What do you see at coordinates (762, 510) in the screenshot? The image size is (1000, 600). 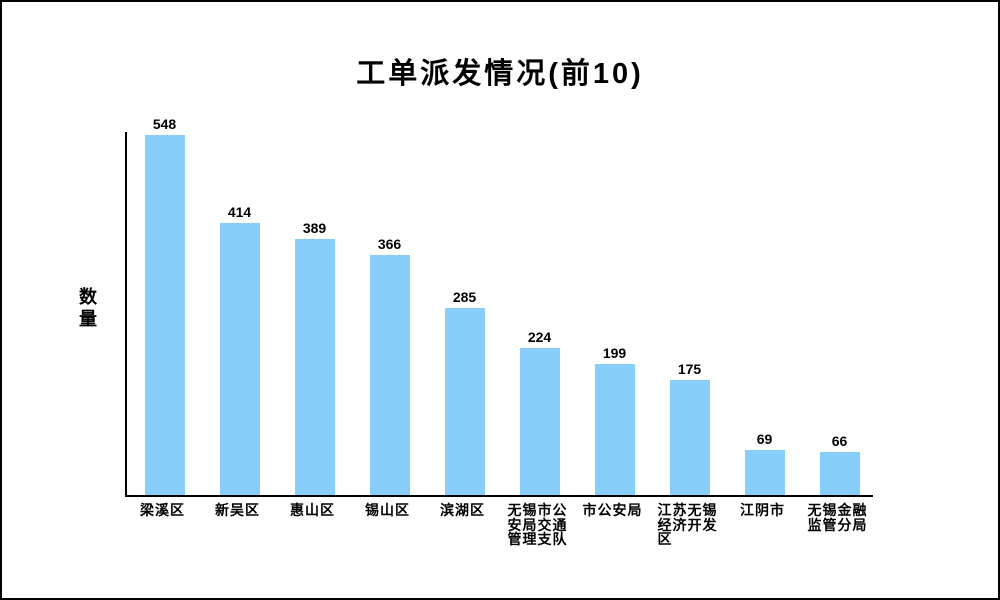 I see `x-category-label: 江阴市` at bounding box center [762, 510].